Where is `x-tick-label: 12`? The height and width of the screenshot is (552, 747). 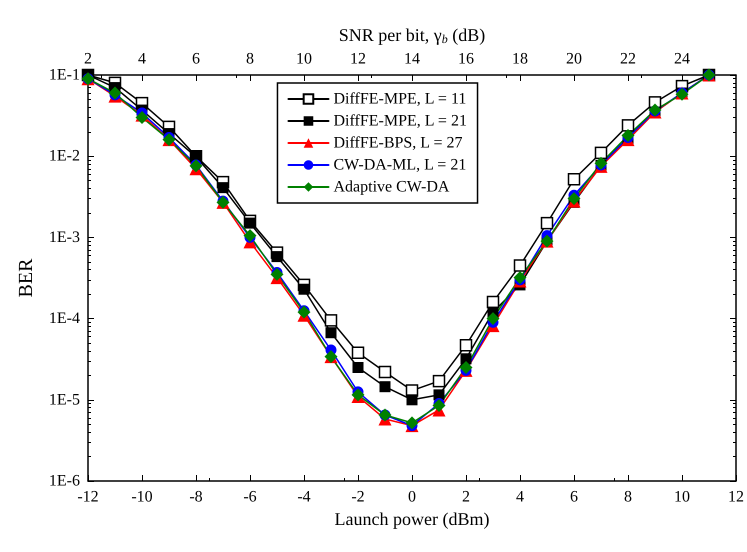 x-tick-label: 12 is located at coordinates (736, 497).